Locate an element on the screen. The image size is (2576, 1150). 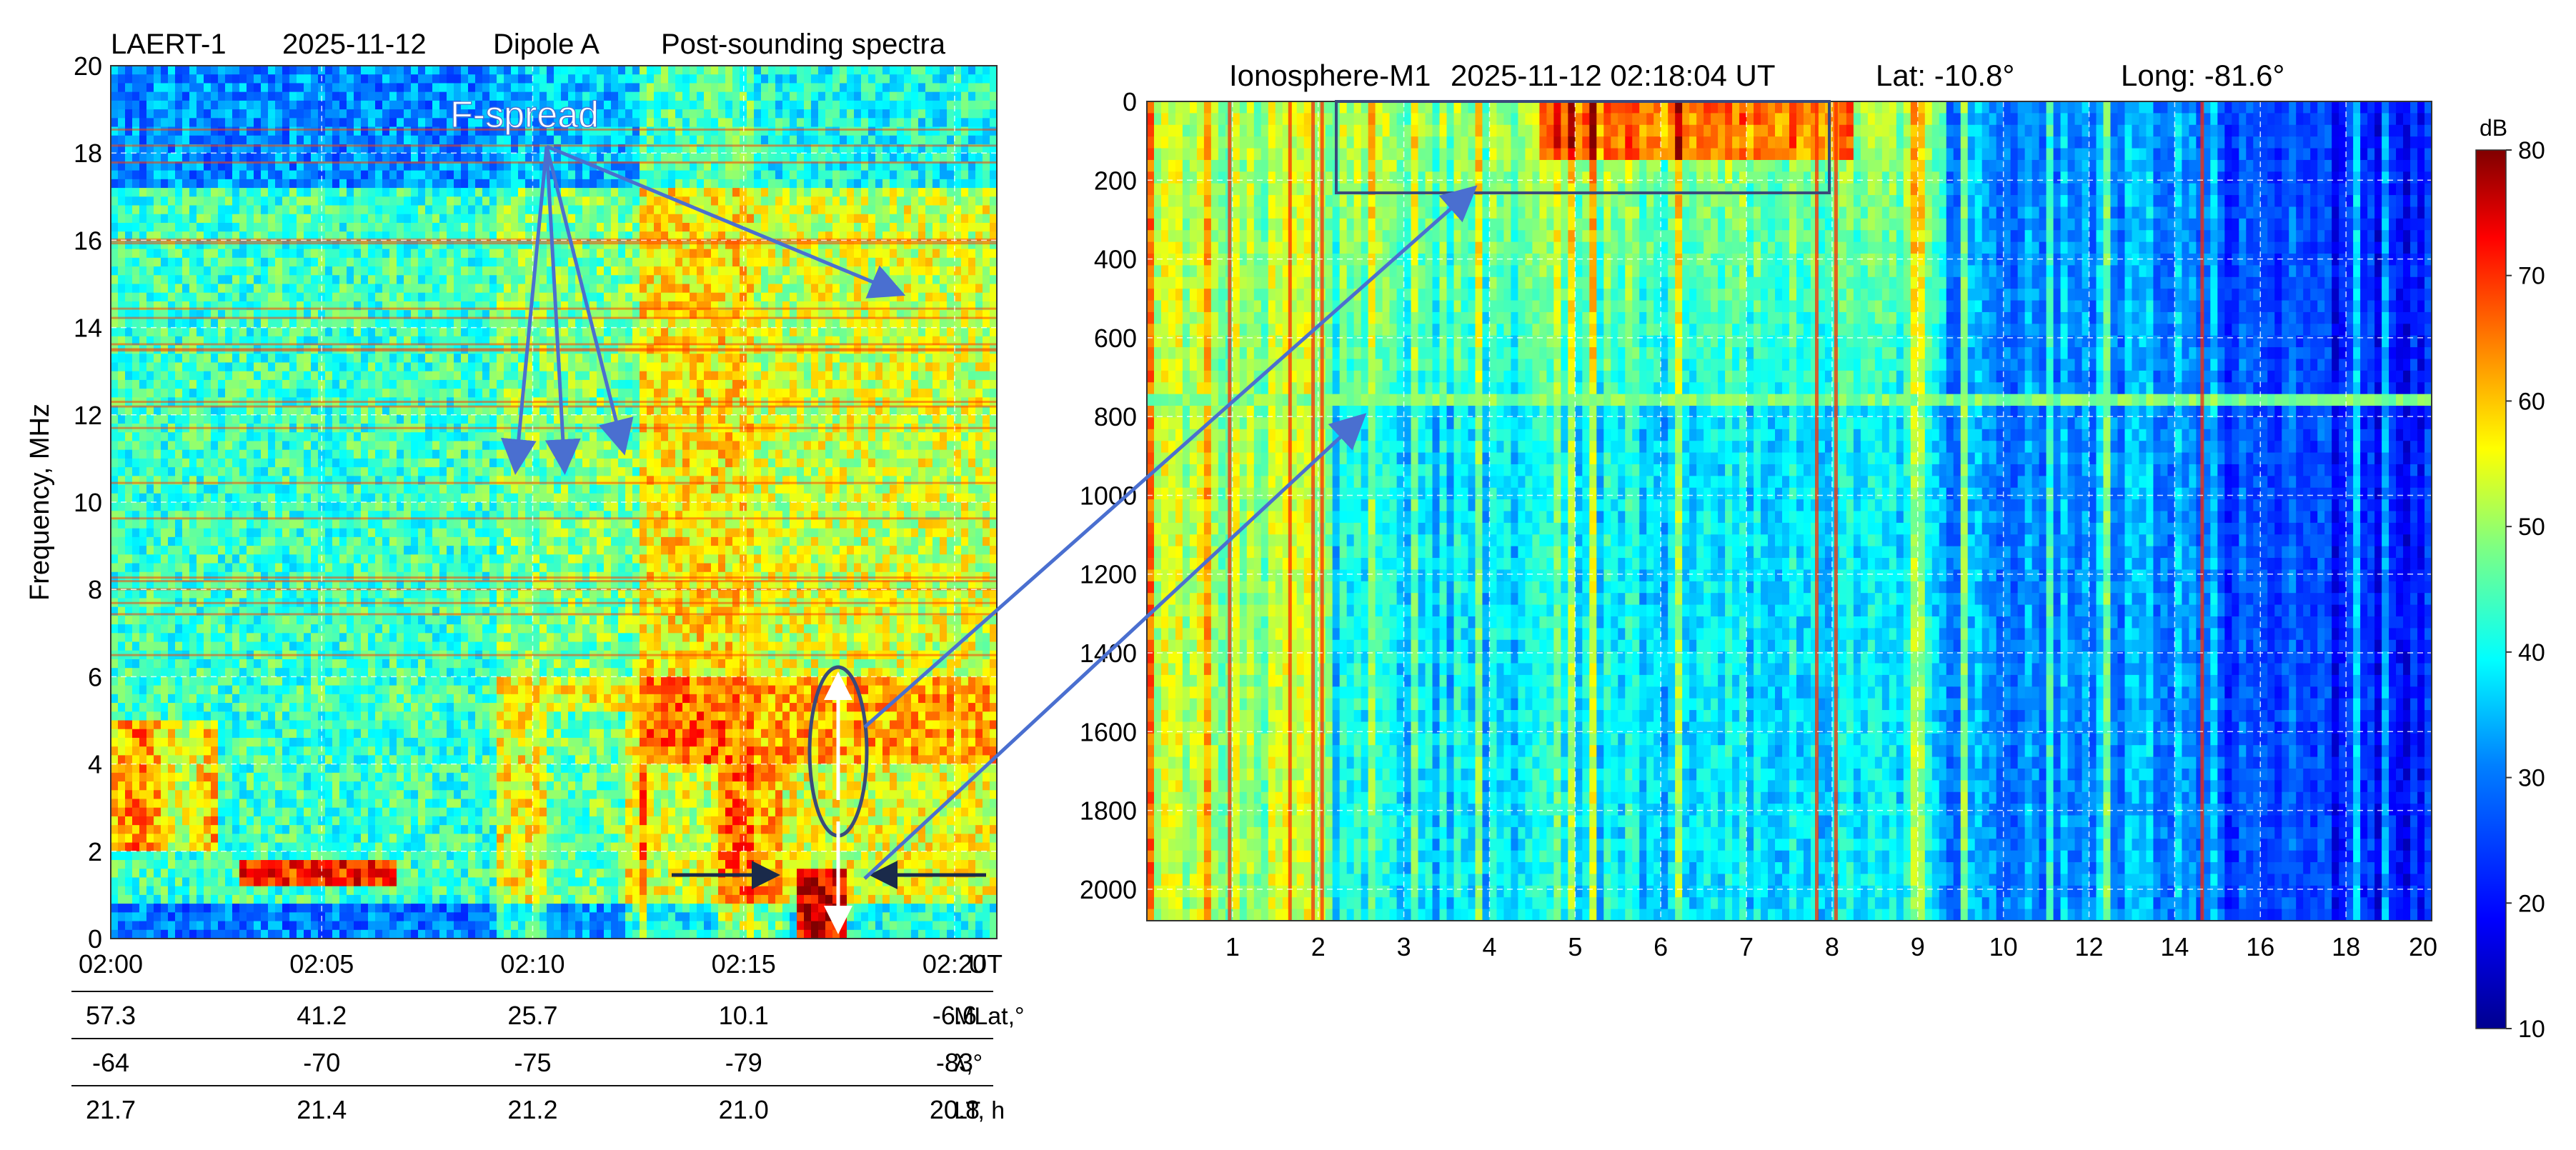
ancillary-value: 21.7 is located at coordinates (111, 1109).